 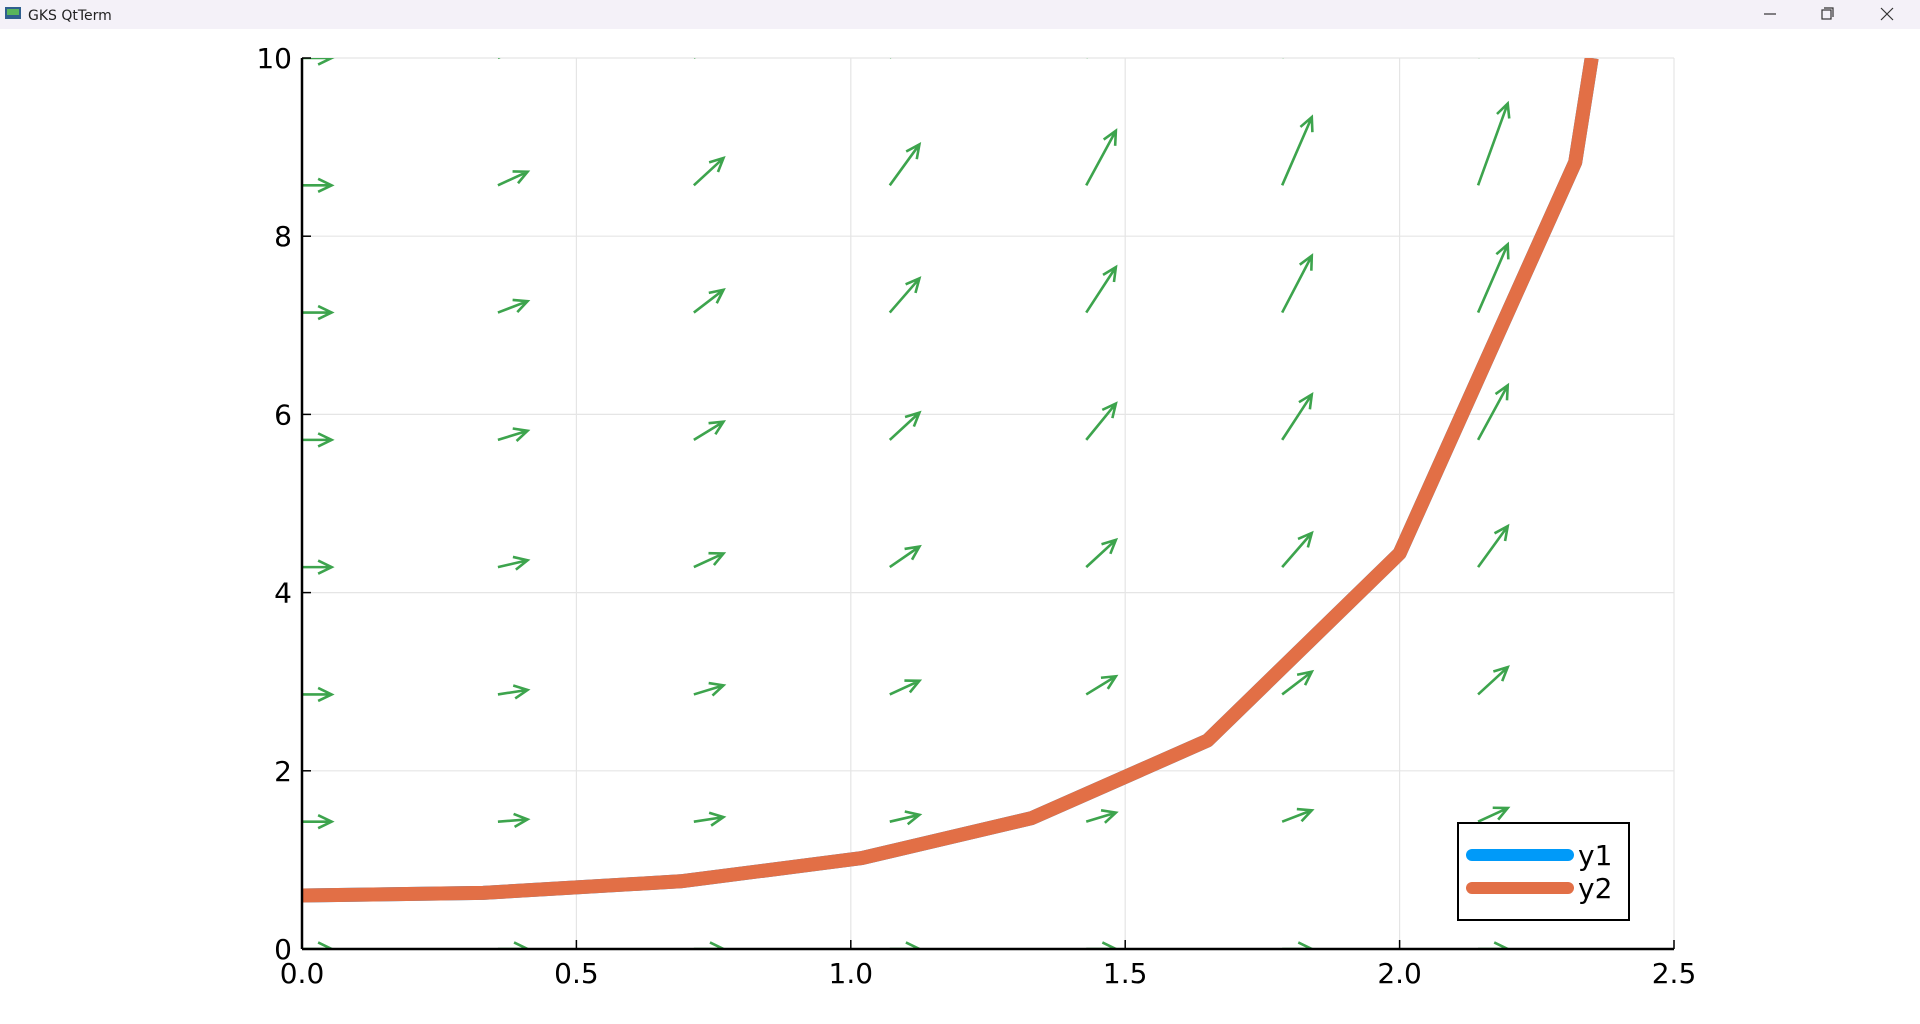 What do you see at coordinates (1543, 871) in the screenshot?
I see `legend-box` at bounding box center [1543, 871].